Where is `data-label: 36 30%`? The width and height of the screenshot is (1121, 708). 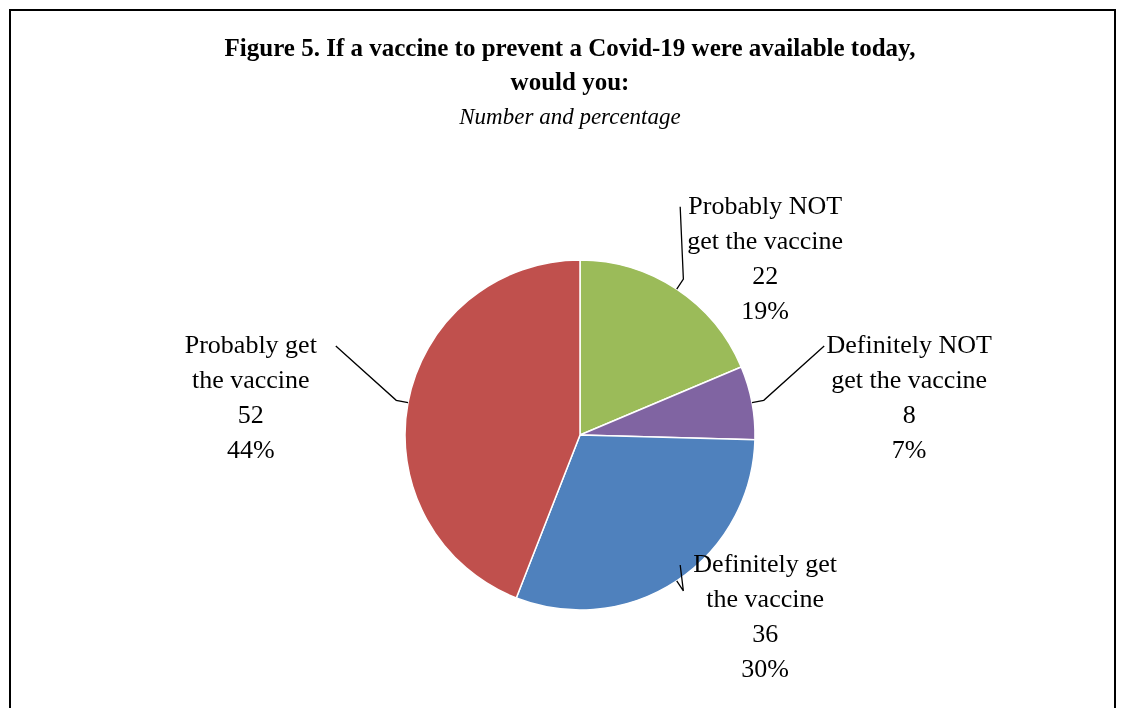
data-label: 36 30% is located at coordinates (765, 651).